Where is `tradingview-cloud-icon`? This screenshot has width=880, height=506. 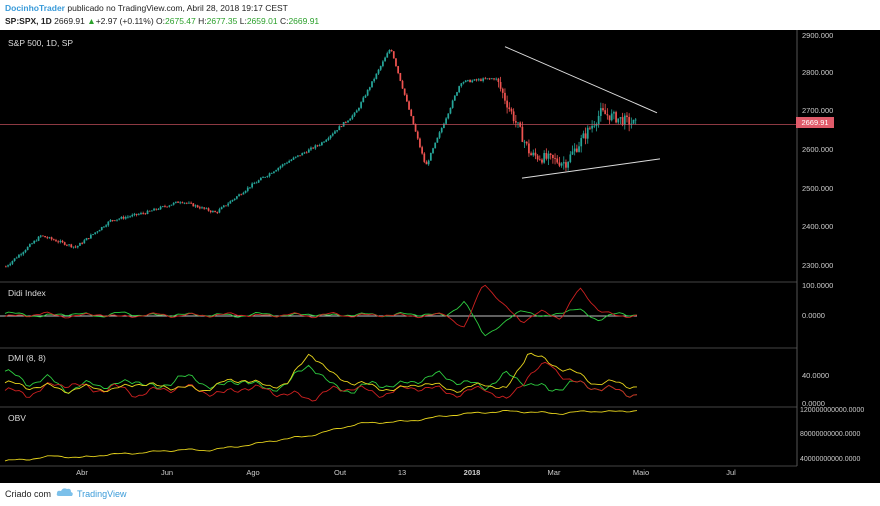 tradingview-cloud-icon is located at coordinates (65, 493).